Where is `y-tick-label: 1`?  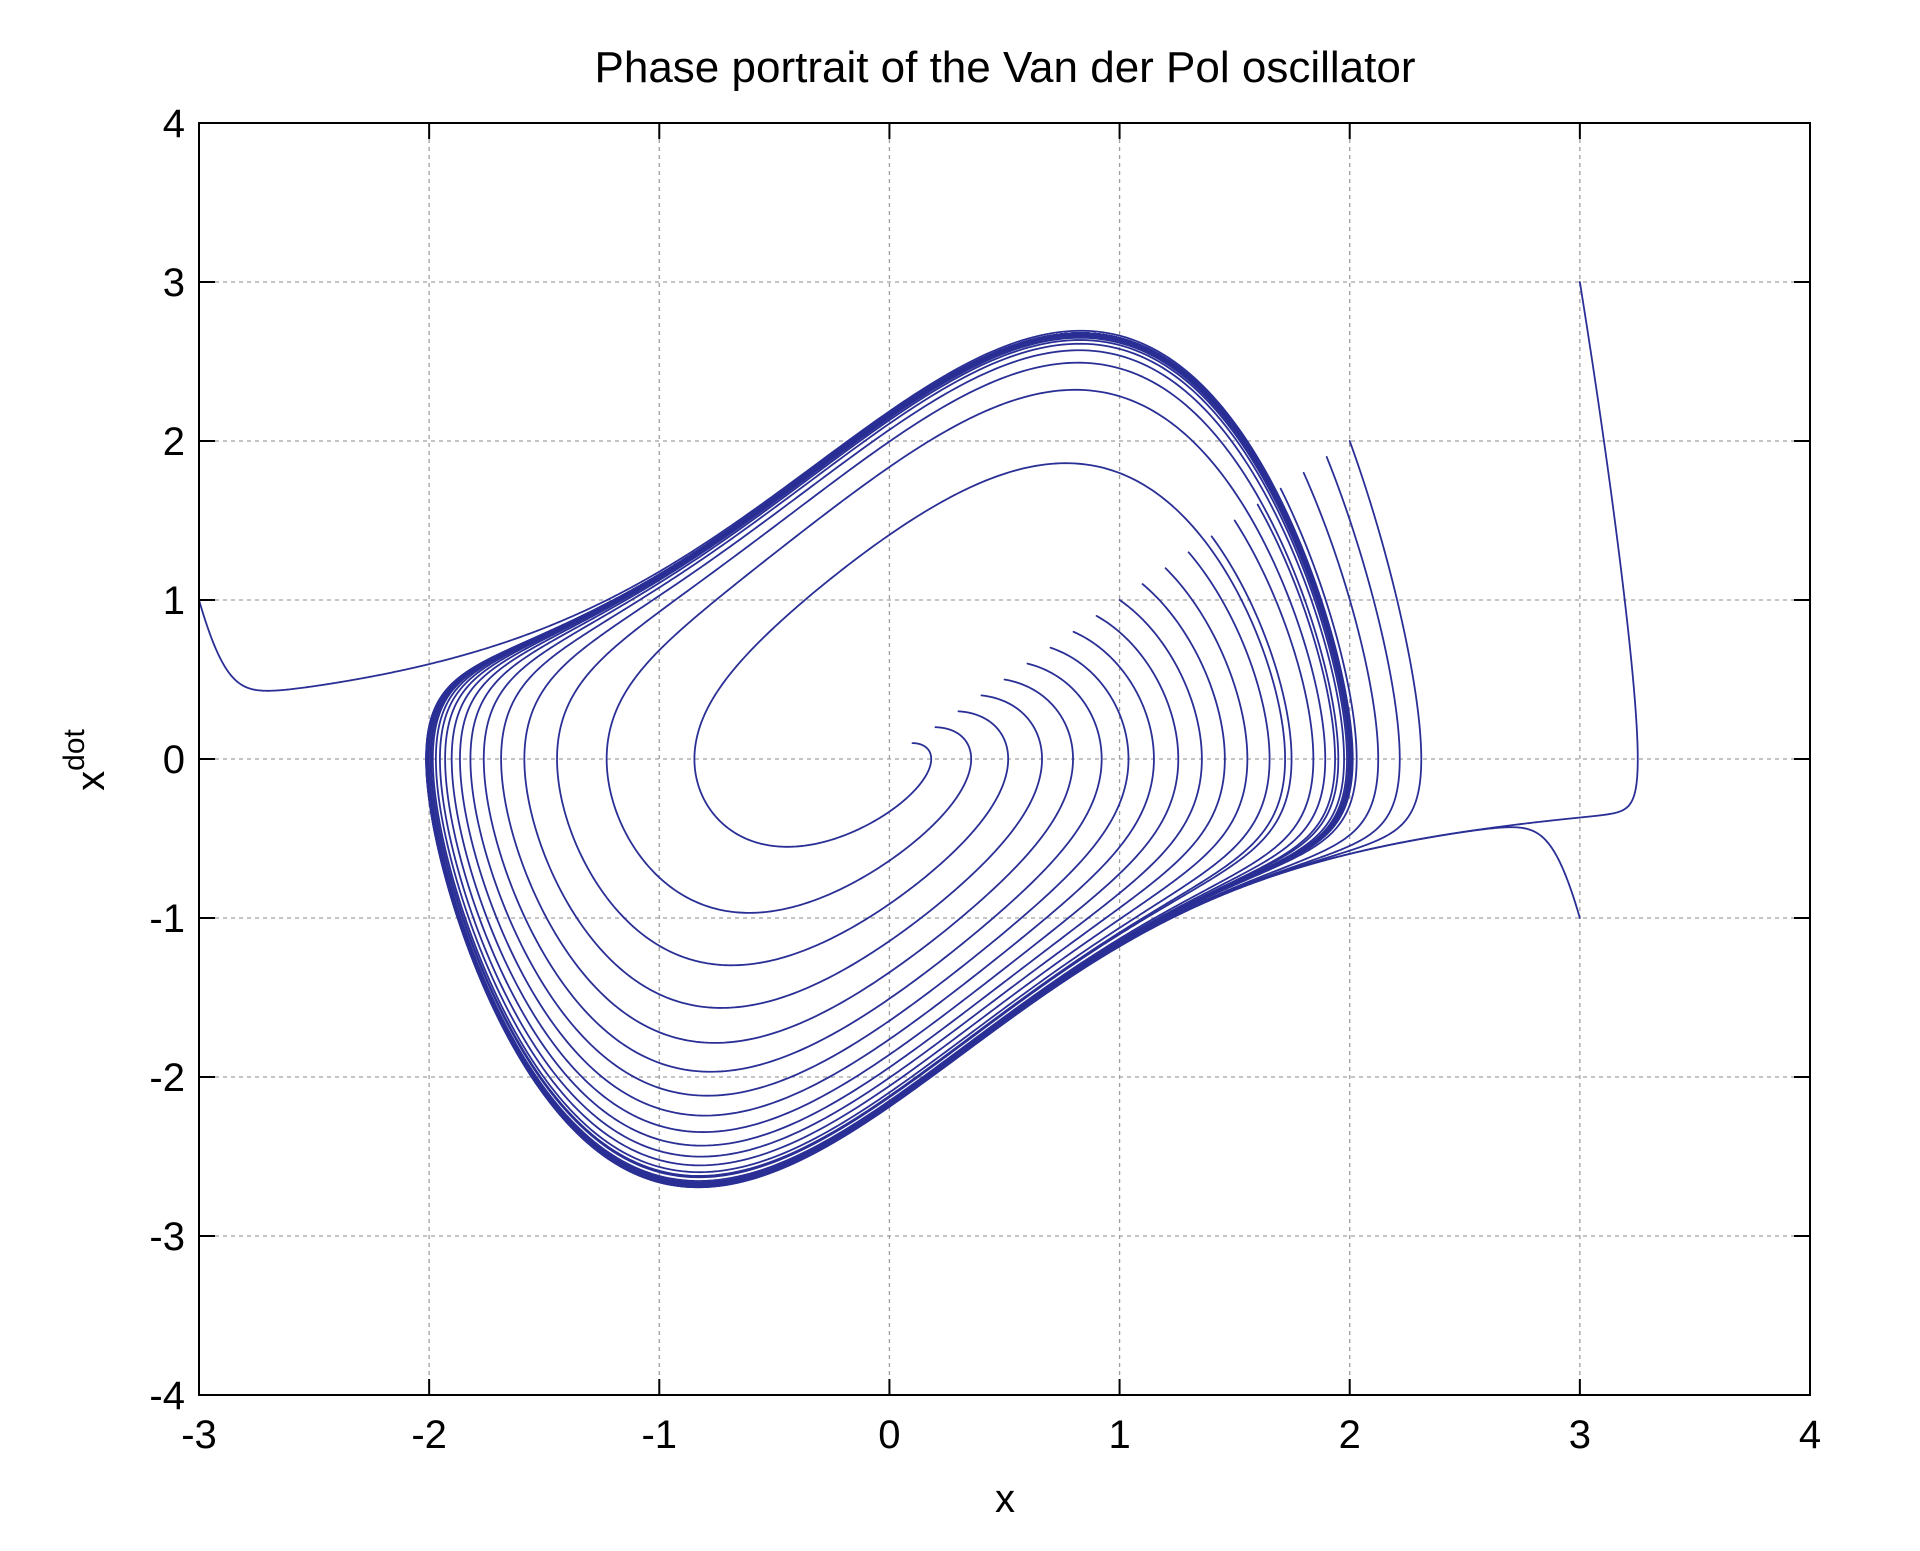 y-tick-label: 1 is located at coordinates (174, 601).